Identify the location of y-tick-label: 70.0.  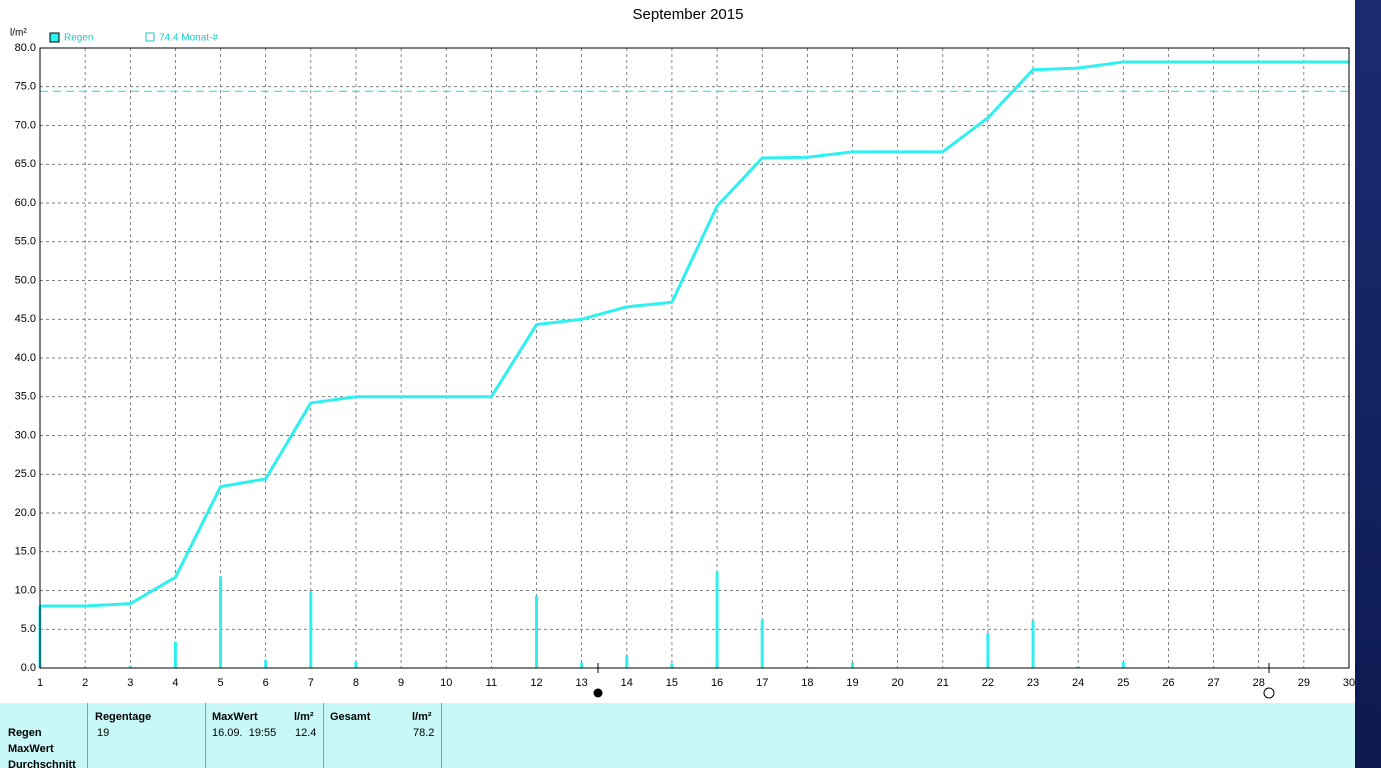
(25, 125).